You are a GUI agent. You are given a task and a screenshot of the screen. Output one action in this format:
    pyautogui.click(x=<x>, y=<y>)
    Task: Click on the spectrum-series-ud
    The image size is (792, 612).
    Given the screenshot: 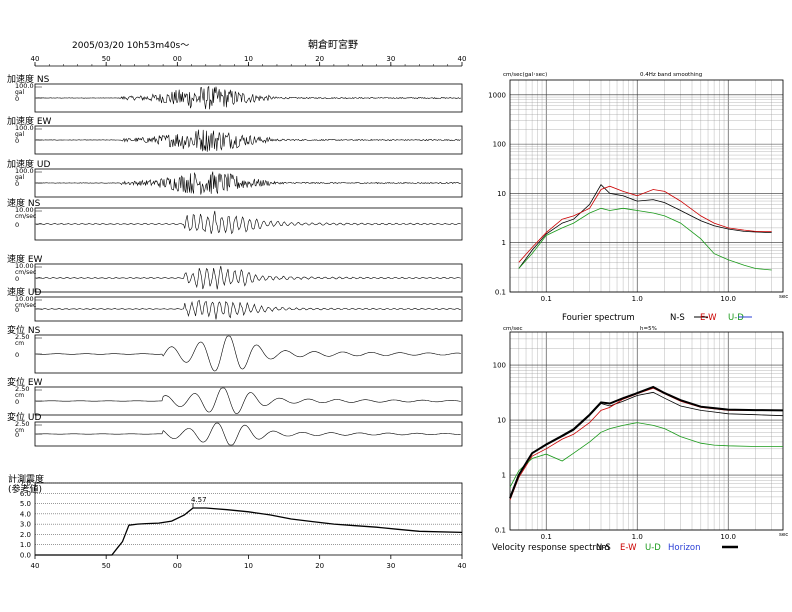 What is the action you would take?
    pyautogui.click(x=645, y=239)
    